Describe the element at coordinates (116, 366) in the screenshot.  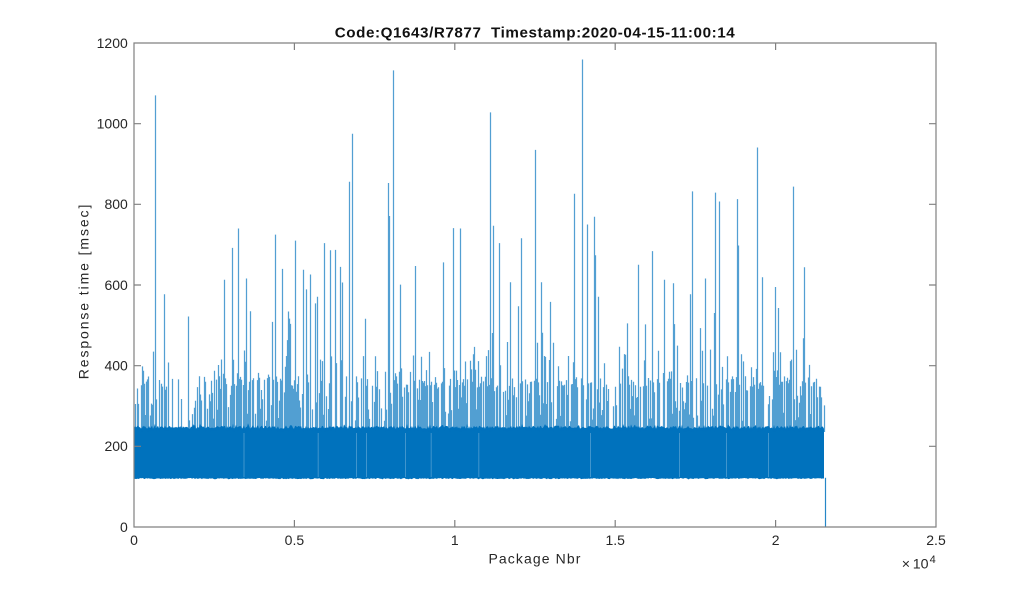
I see `svg-text: 400` at that location.